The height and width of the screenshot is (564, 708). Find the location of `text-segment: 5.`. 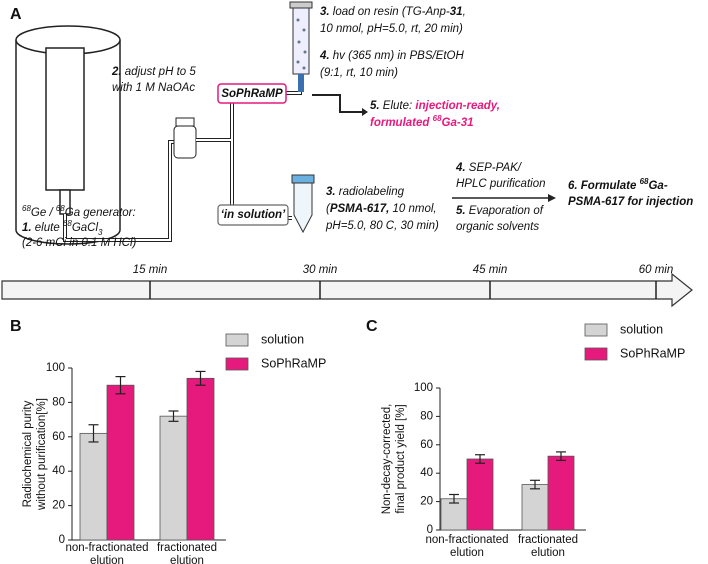

text-segment: 5. is located at coordinates (375, 106).